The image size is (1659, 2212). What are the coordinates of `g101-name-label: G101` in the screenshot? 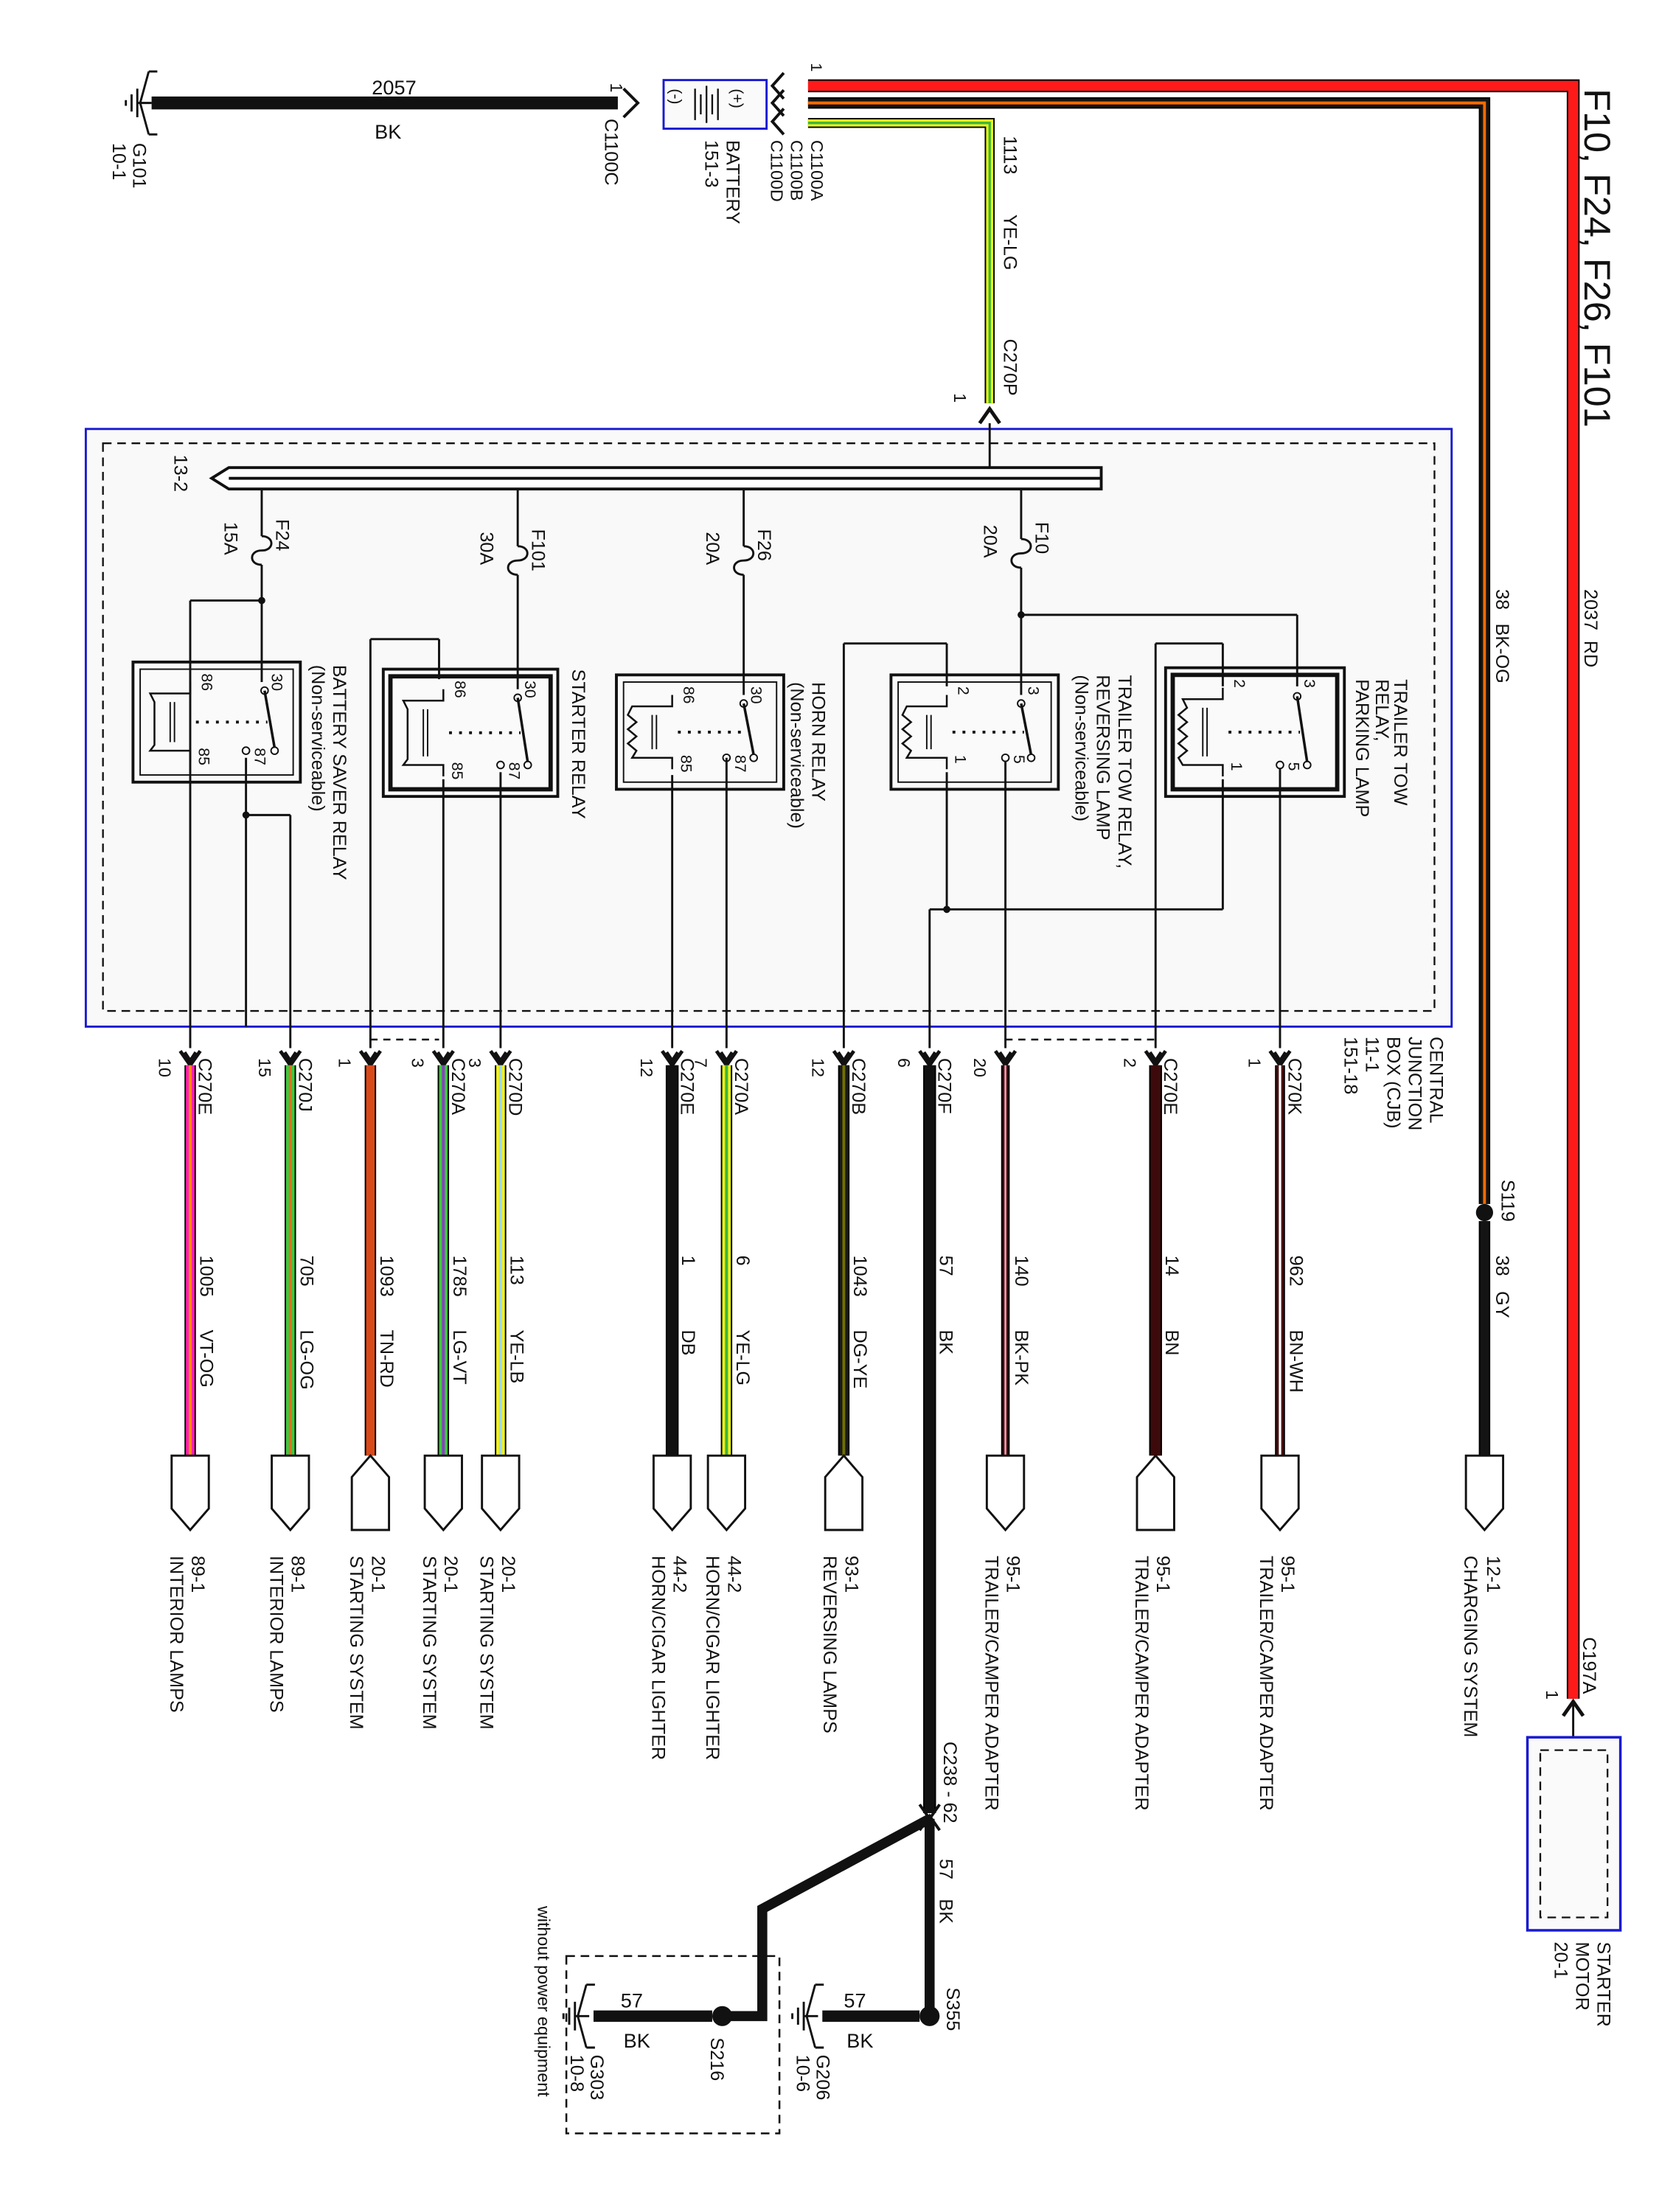 It's located at (138, 166).